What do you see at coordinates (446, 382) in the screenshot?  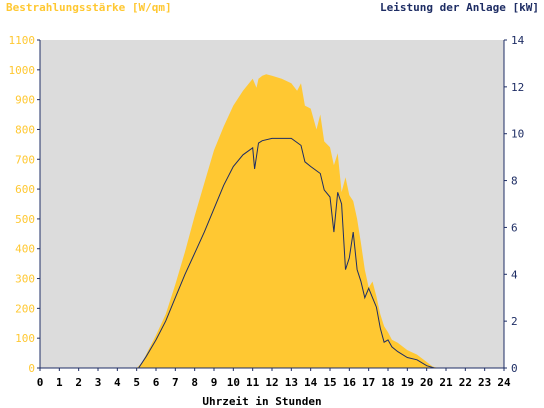 I see `x-tick-label: 21` at bounding box center [446, 382].